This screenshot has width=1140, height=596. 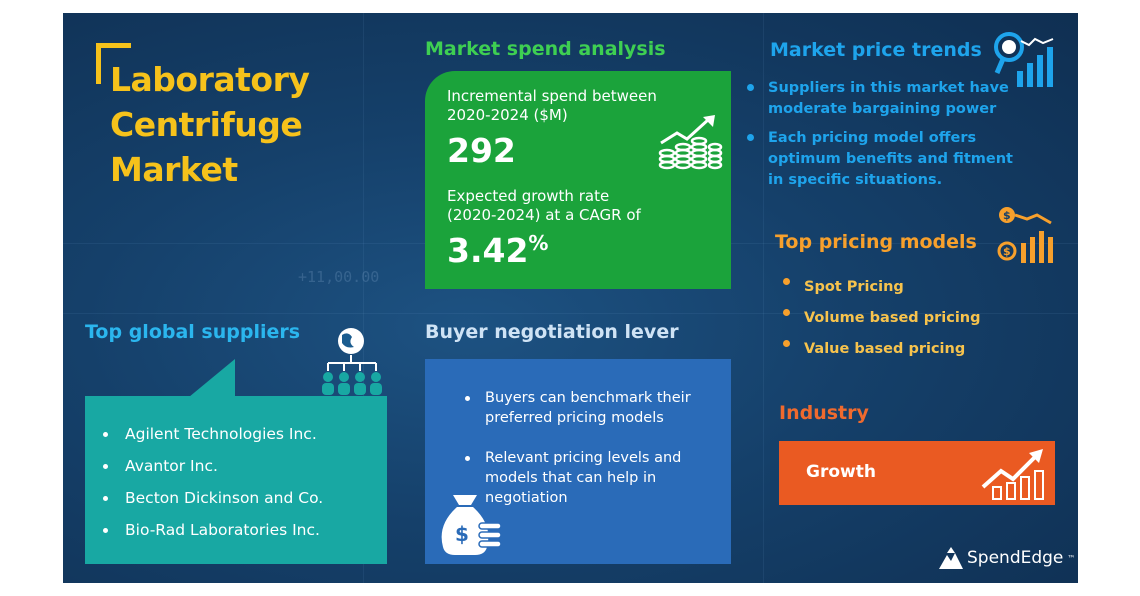 I want to click on spendedge-logo-icon, so click(x=951, y=558).